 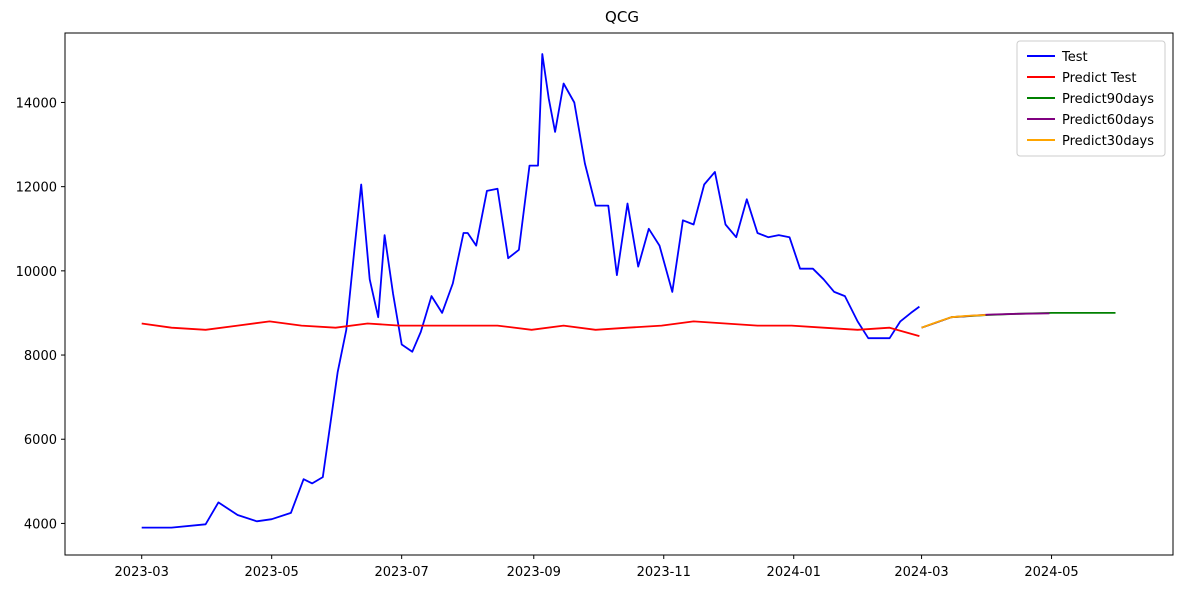 What do you see at coordinates (530, 328) in the screenshot?
I see `series-line-predict-test` at bounding box center [530, 328].